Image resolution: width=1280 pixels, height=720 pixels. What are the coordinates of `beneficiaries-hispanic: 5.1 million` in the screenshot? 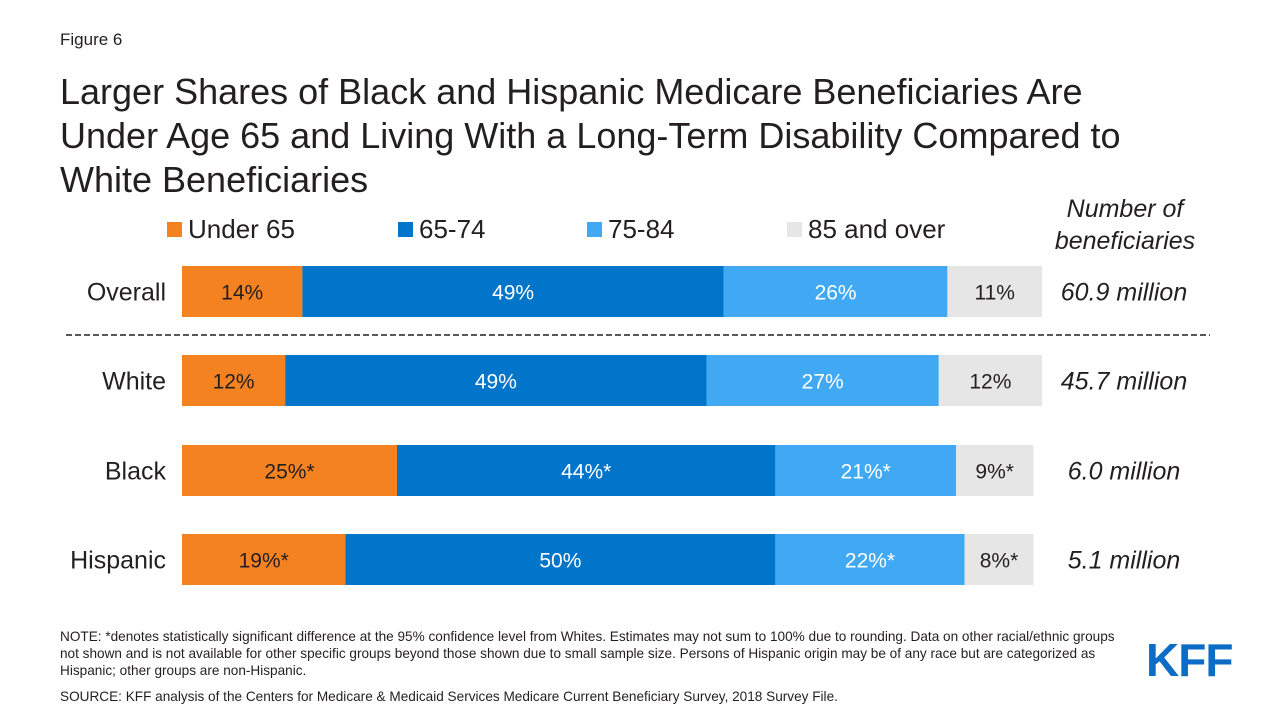 It's located at (1124, 561).